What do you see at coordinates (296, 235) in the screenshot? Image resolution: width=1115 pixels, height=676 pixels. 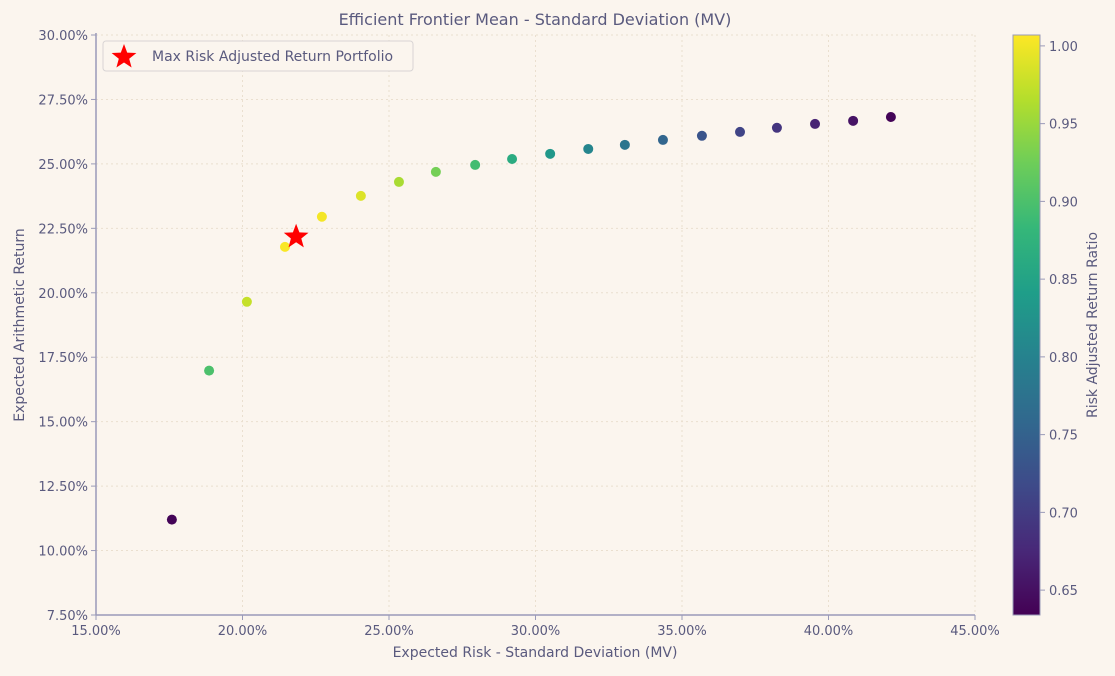 I see `max-risk-adjusted-star` at bounding box center [296, 235].